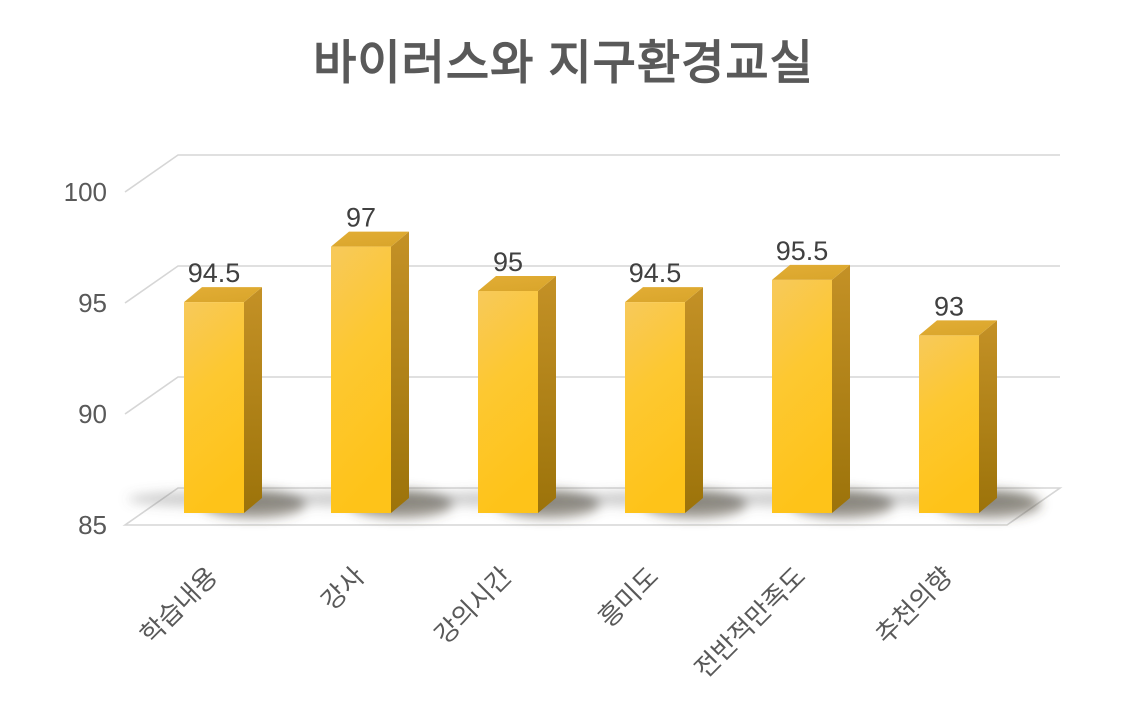  Describe the element at coordinates (750, 622) in the screenshot. I see `x-axis-category-label: 전반적만족도` at that location.